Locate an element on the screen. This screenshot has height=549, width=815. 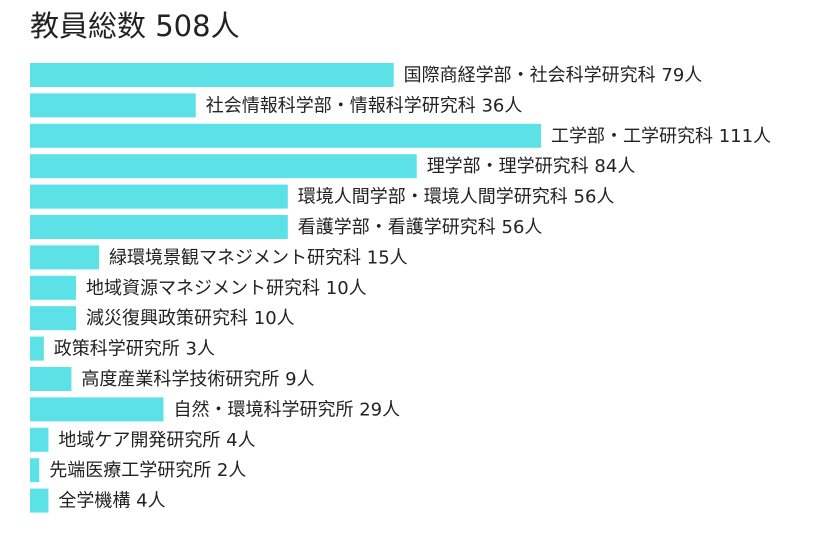
bar-label-0: 国際商経学部・社会科学研究科 79人 is located at coordinates (553, 75).